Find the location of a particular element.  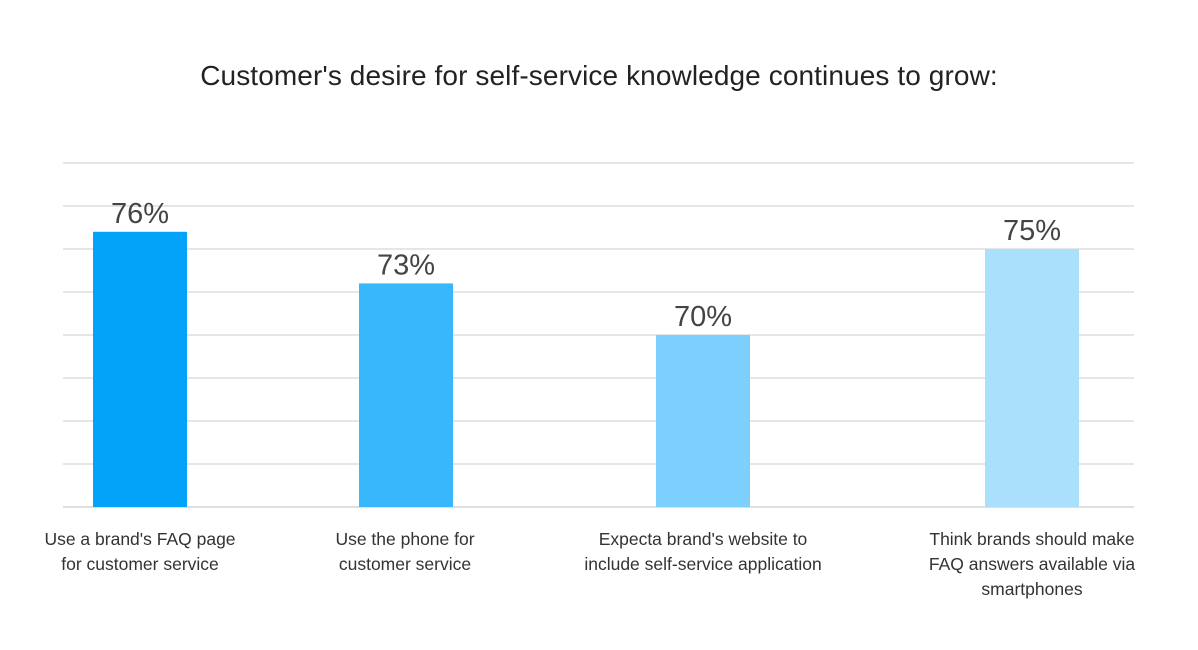

bar-value-label: 75% is located at coordinates (1032, 231).